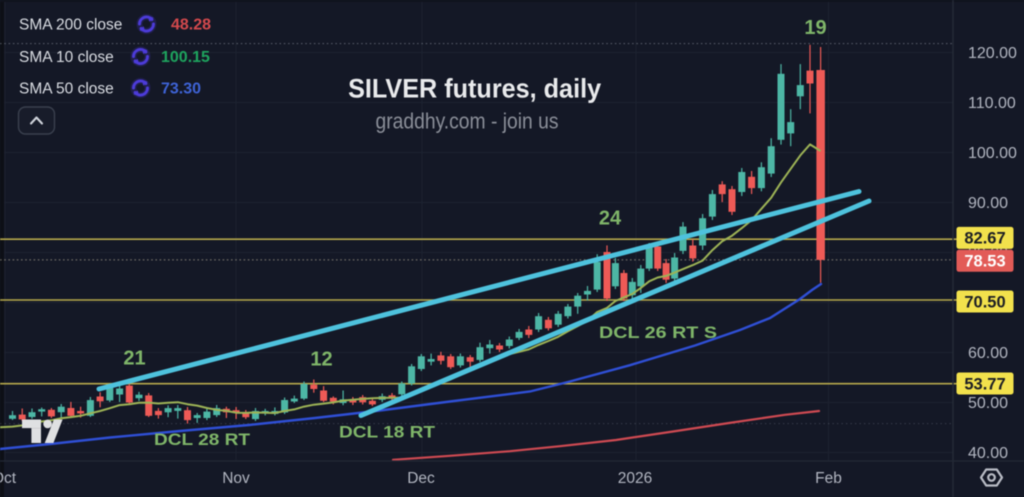 The image size is (1024, 497). Describe the element at coordinates (185, 57) in the screenshot. I see `svg-text: 100.15` at that location.